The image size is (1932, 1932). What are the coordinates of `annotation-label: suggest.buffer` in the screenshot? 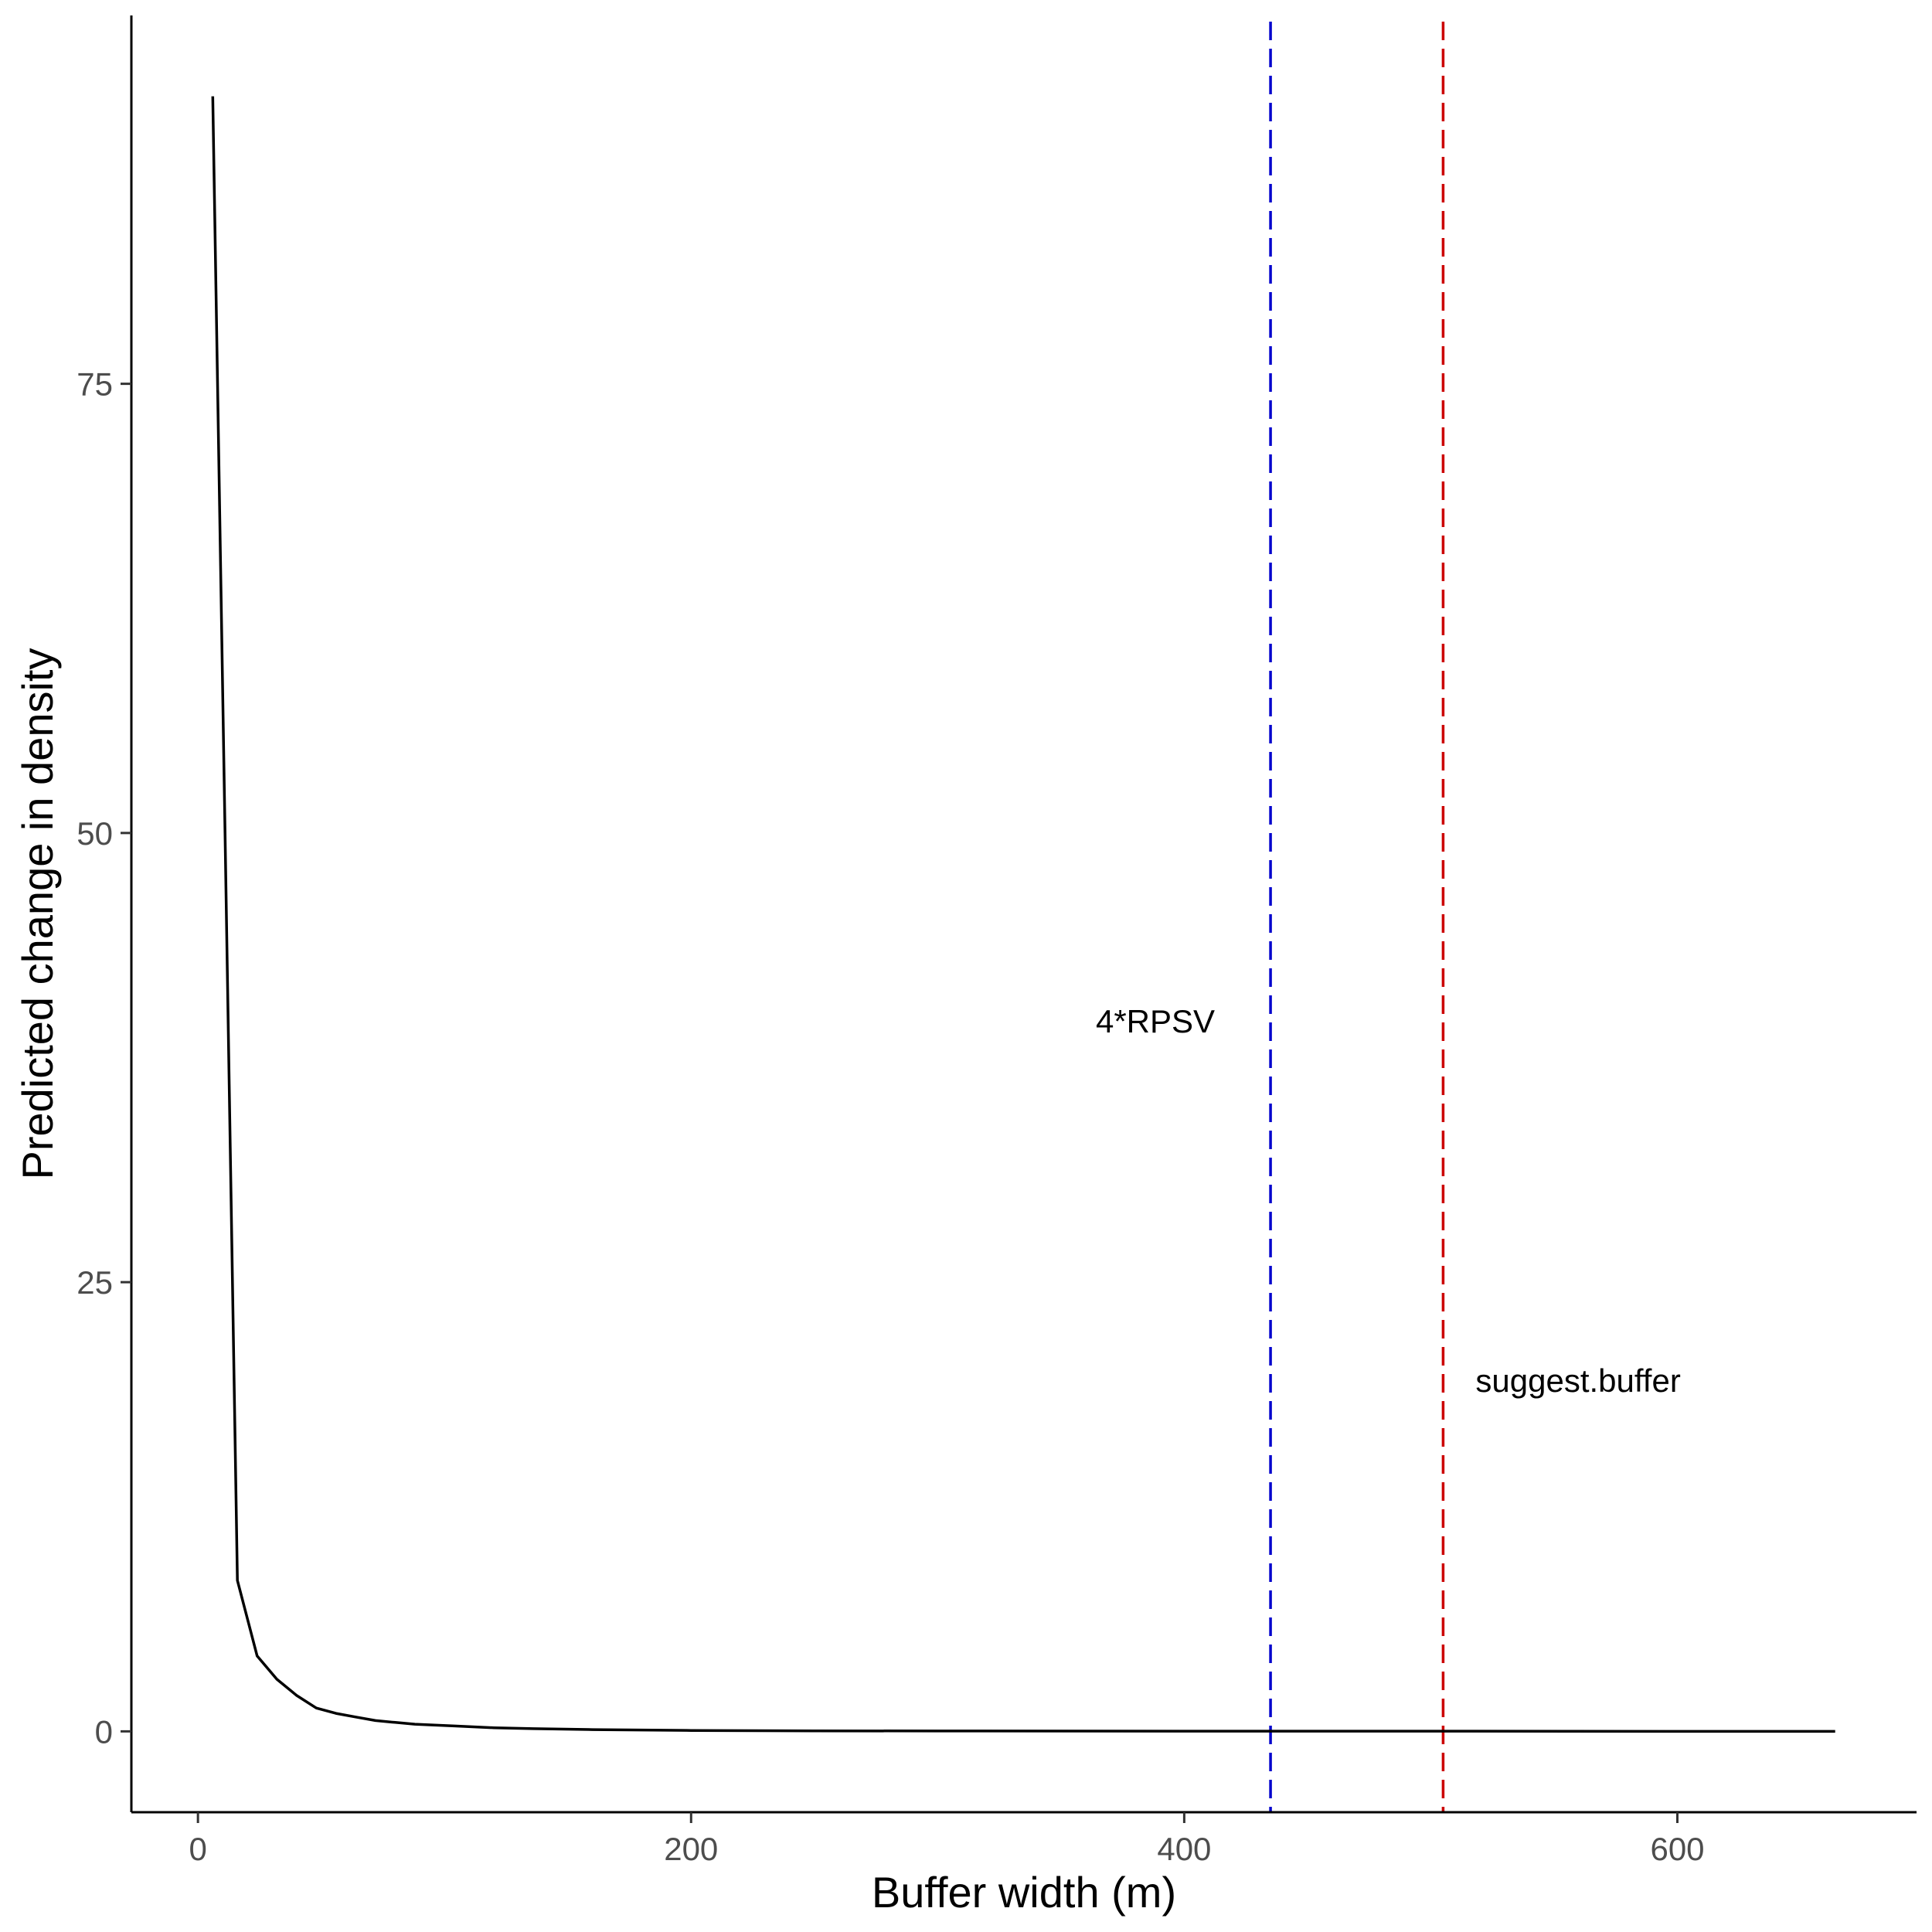 It's located at (1577, 1381).